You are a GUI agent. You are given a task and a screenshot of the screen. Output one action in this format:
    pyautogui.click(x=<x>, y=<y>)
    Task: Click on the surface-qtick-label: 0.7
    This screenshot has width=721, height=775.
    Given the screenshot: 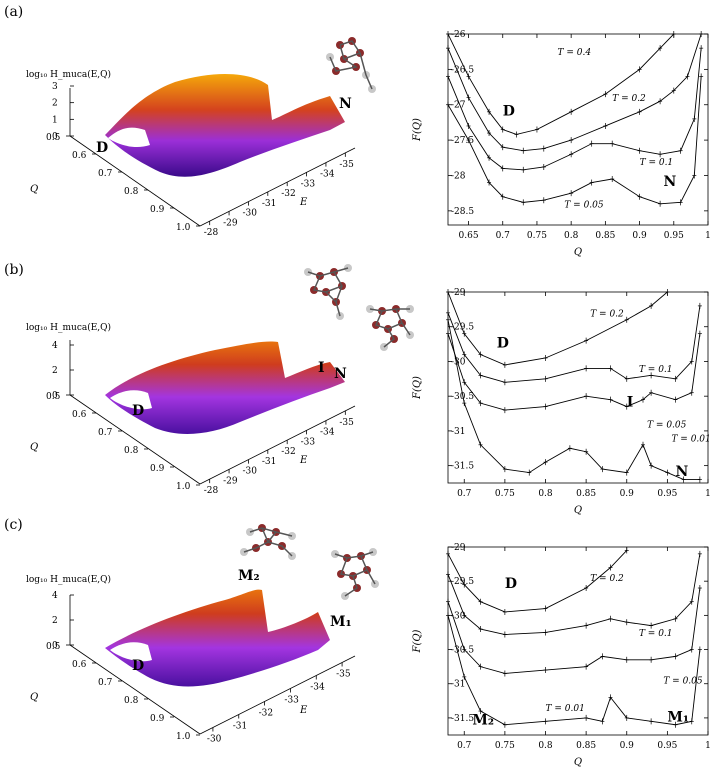 What is the action you would take?
    pyautogui.click(x=105, y=174)
    